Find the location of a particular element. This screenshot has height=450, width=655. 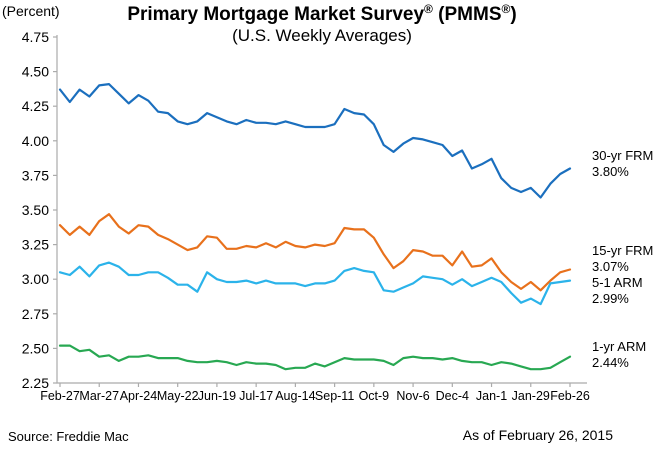

chart-title: Primary Mortgage Market Survey® (PMMS®) is located at coordinates (322, 14).